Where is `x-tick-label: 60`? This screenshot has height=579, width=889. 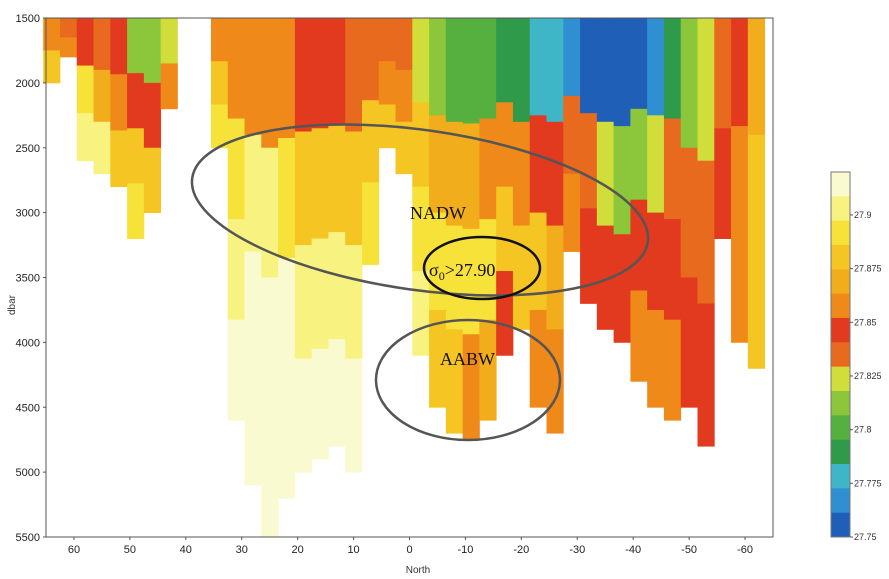
x-tick-label: 60 is located at coordinates (74, 550).